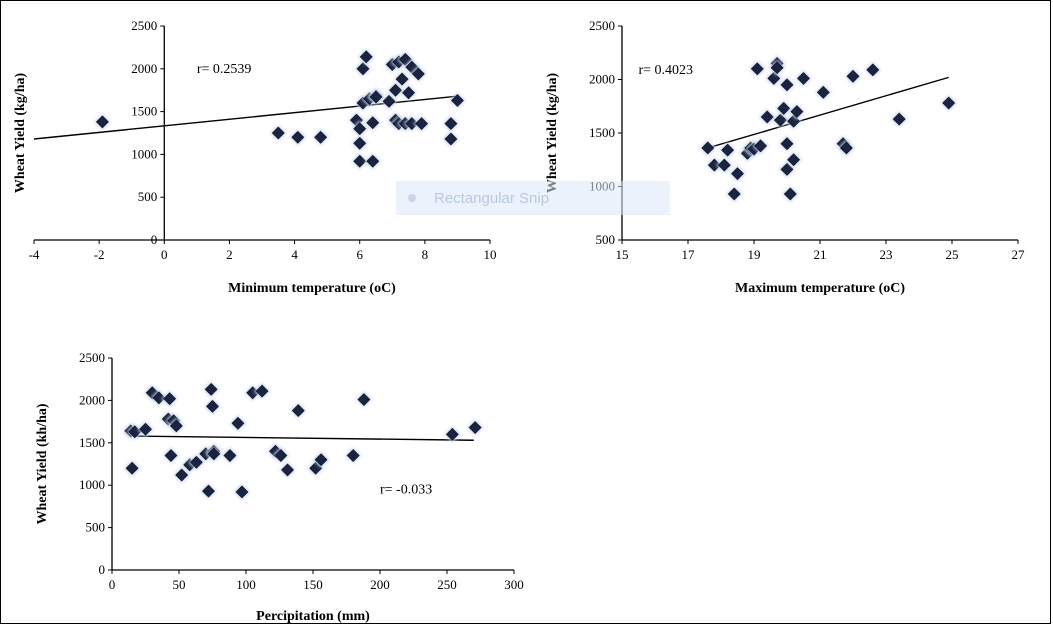 This screenshot has height=626, width=1053. What do you see at coordinates (294, 254) in the screenshot?
I see `x-tick-label: 4` at bounding box center [294, 254].